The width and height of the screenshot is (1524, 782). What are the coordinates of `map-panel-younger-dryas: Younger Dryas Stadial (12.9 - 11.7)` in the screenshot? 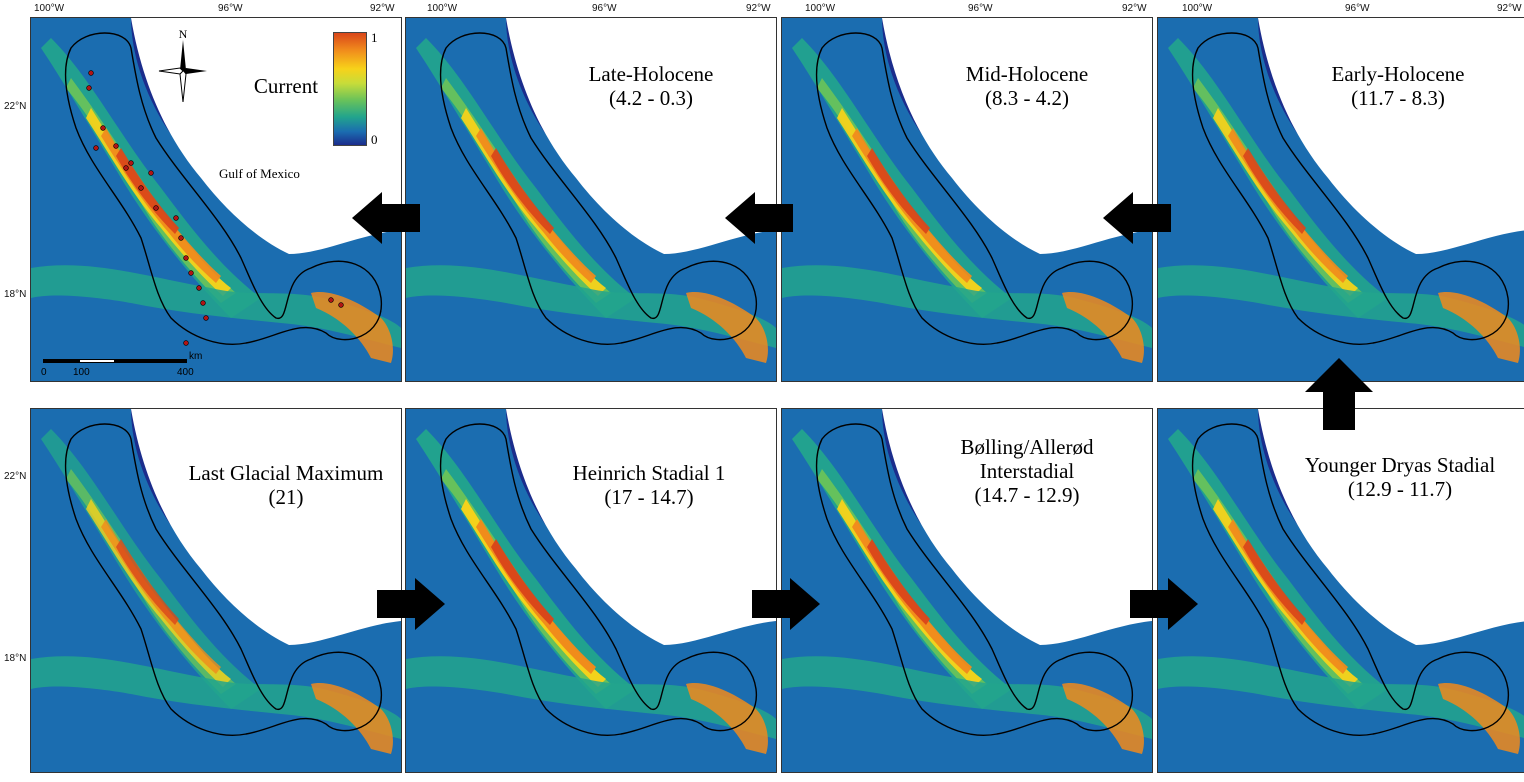 It's located at (1340, 590).